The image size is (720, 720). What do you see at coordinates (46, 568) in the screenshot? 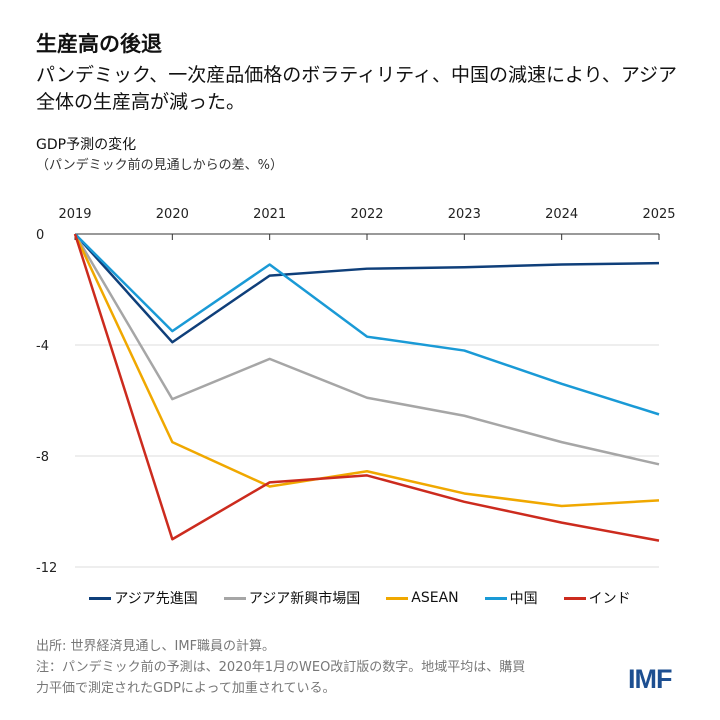
I see `y-tick-label: -12` at bounding box center [46, 568].